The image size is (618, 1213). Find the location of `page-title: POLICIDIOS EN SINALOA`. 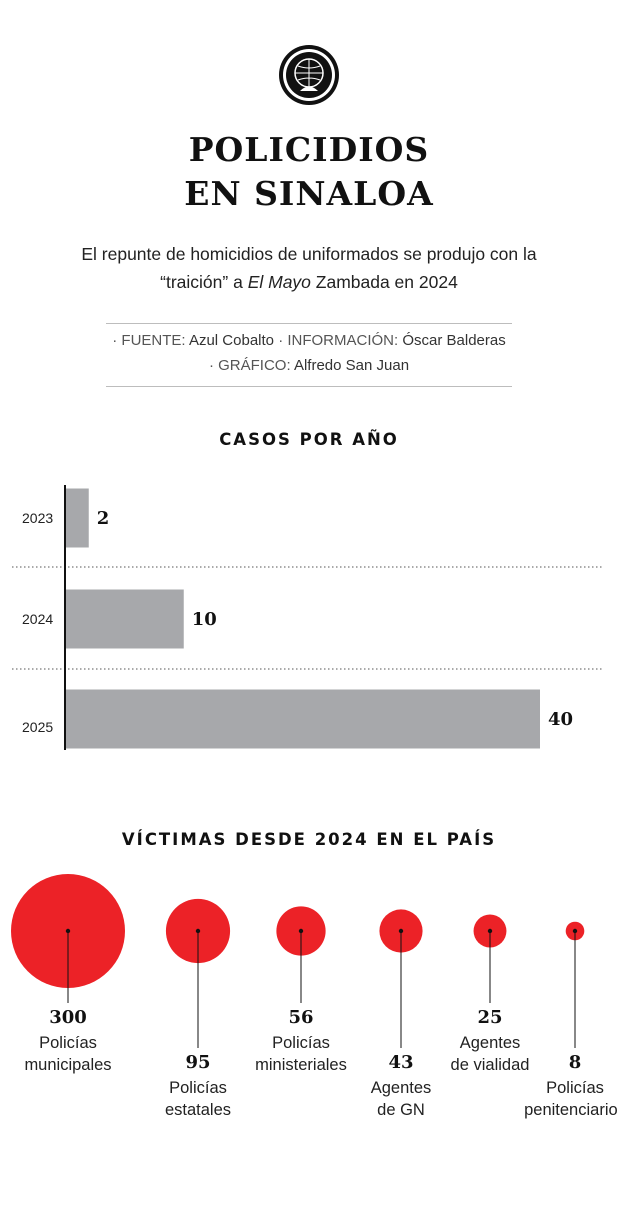

page-title: POLICIDIOS EN SINALOA is located at coordinates (309, 172).